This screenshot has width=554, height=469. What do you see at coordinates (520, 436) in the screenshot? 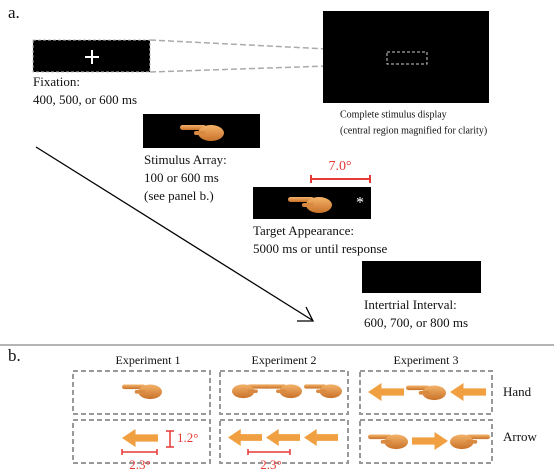
I see `row-label: Arrow` at bounding box center [520, 436].